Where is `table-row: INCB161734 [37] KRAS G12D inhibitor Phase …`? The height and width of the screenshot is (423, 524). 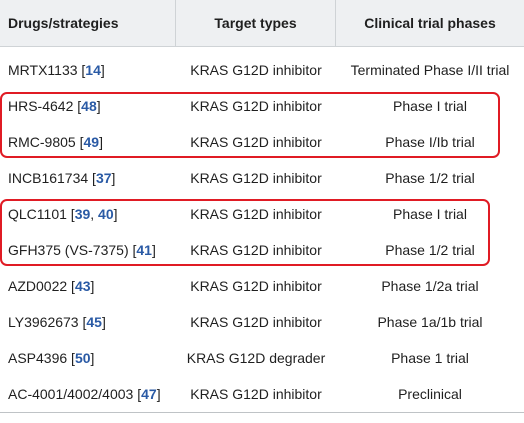
table-row: INCB161734 [37] KRAS G12D inhibitor Phase … is located at coordinates (262, 178).